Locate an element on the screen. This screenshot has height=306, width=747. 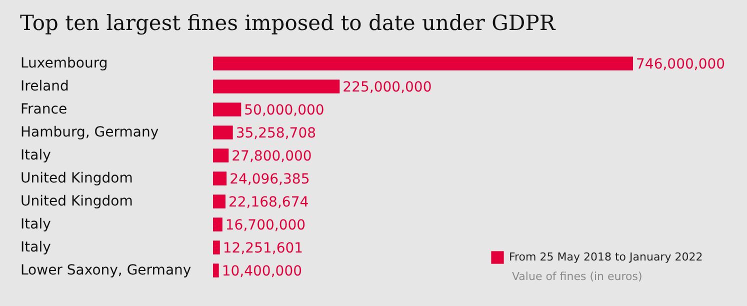
legend-label: From 25 May 2018 to January 2022 is located at coordinates (606, 257).